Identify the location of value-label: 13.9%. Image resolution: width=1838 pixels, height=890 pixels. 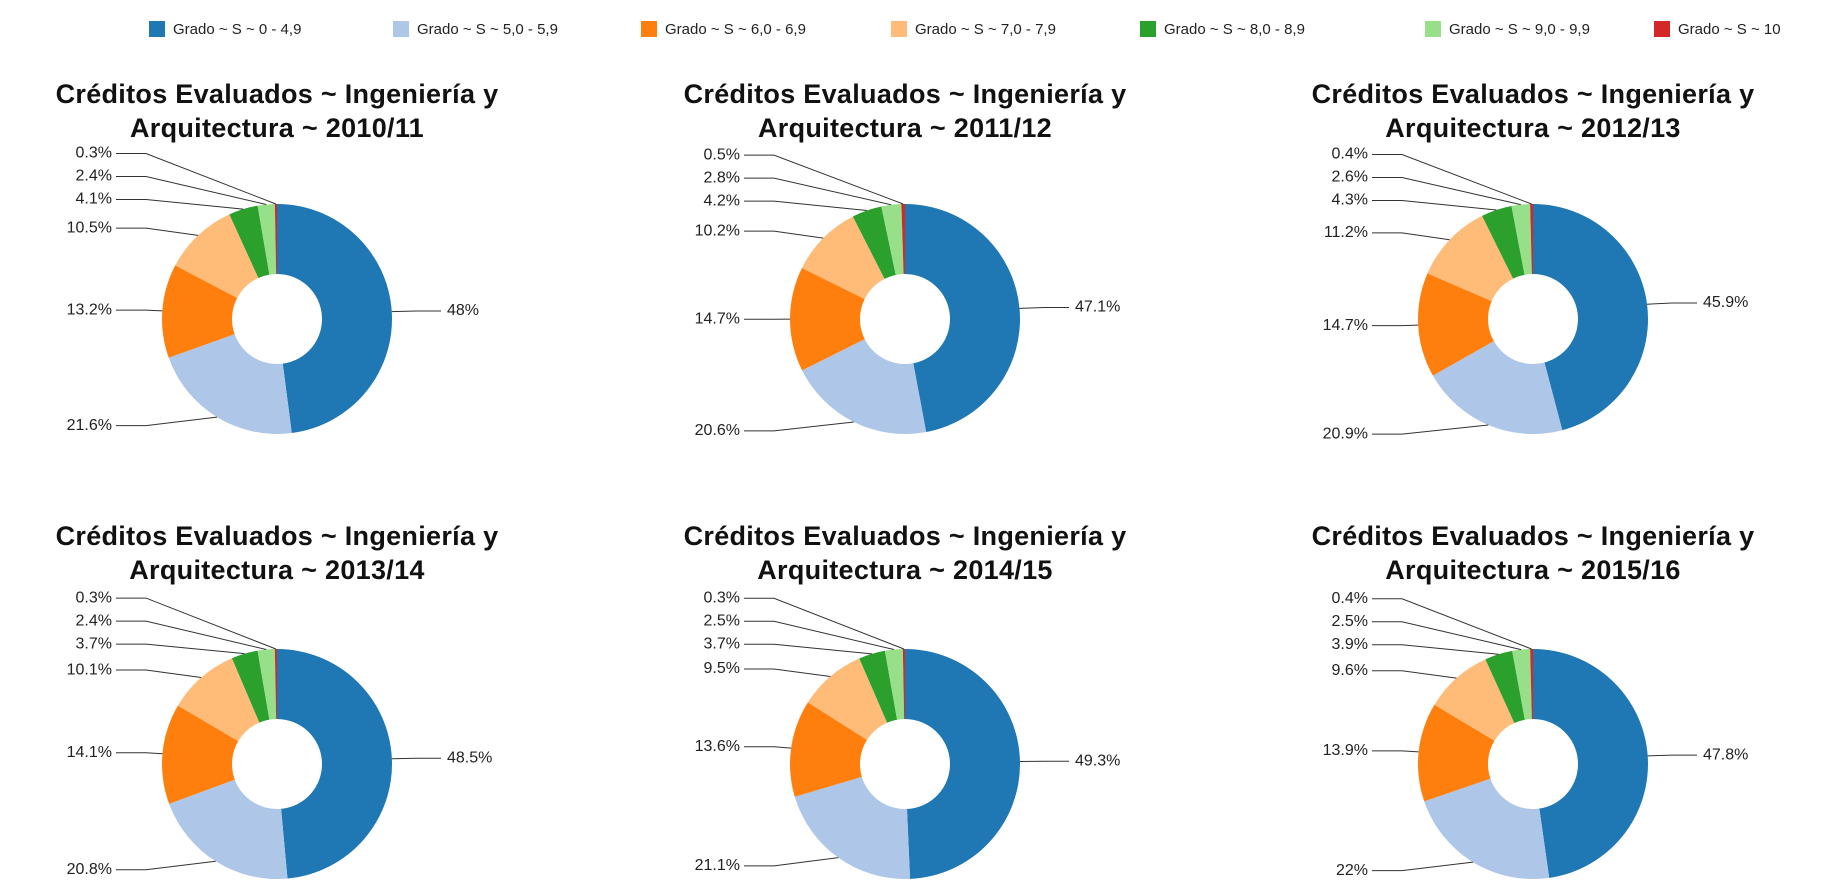
(1345, 750).